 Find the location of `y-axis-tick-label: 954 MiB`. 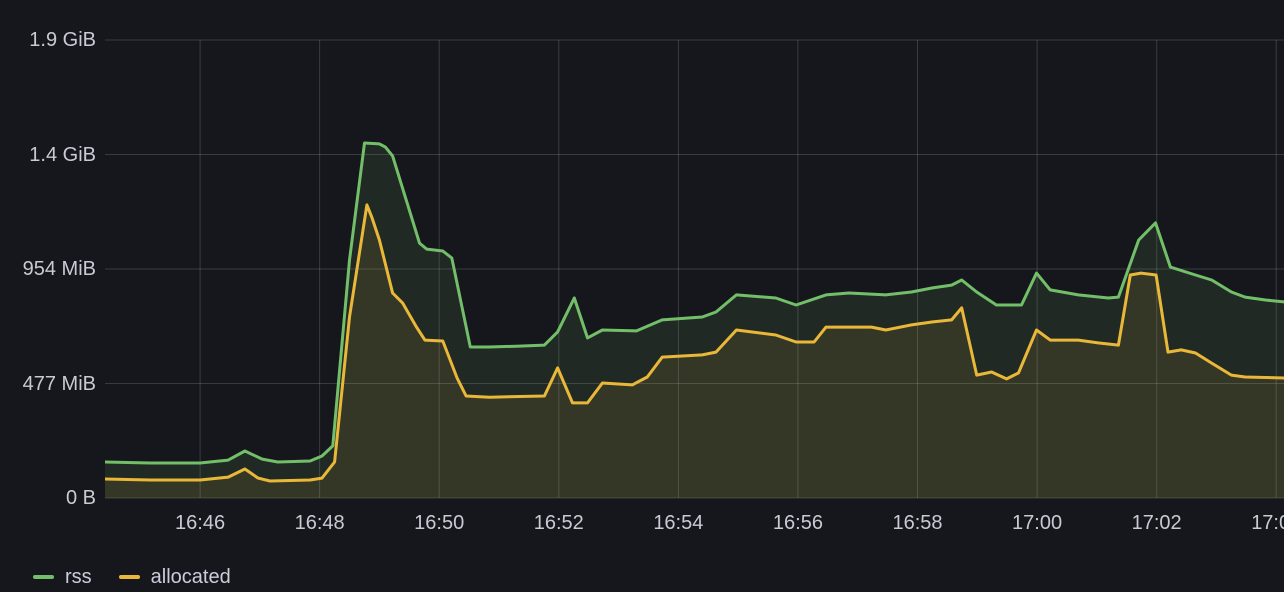

y-axis-tick-label: 954 MiB is located at coordinates (59, 269).